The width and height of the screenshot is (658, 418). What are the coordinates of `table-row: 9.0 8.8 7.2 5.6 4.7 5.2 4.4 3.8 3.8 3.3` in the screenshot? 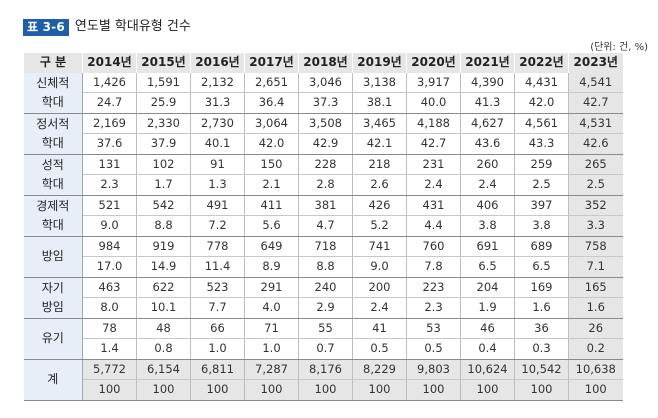 It's located at (323, 226).